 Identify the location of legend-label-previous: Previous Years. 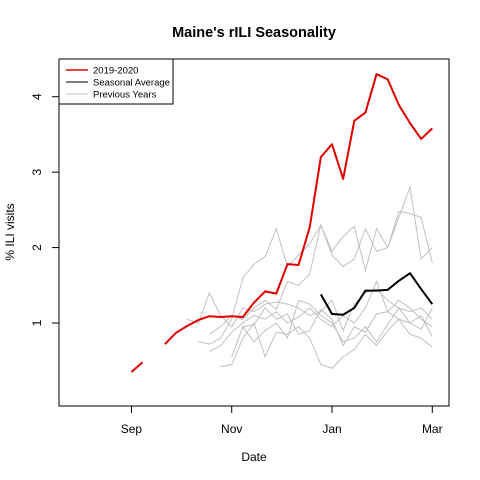
(125, 95).